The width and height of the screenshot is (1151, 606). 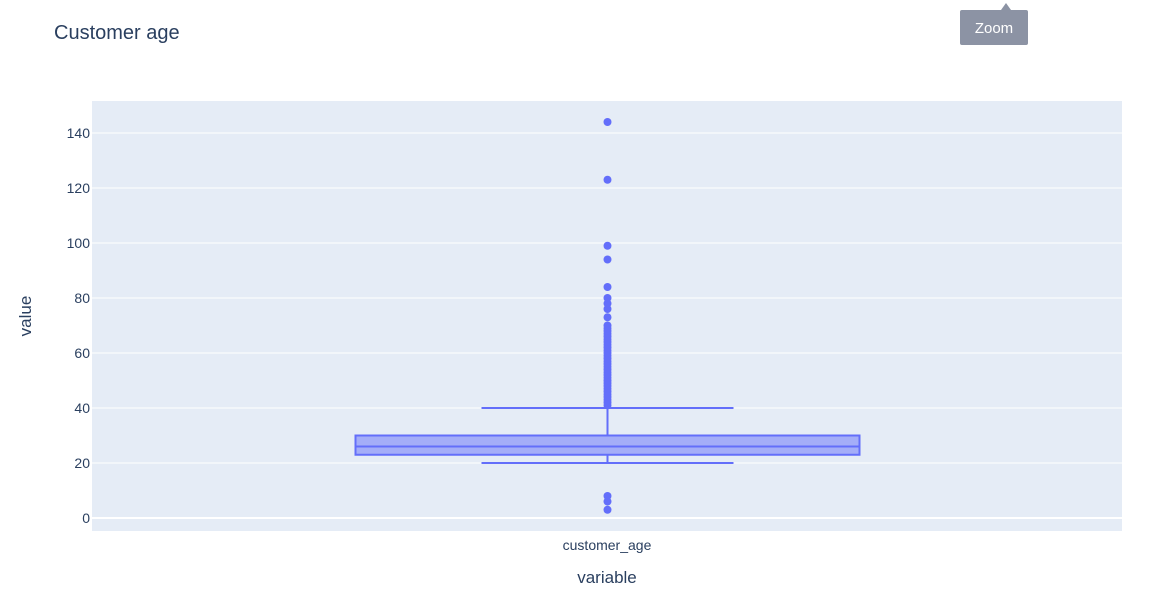 What do you see at coordinates (79, 243) in the screenshot?
I see `y-tick-label-100: 100` at bounding box center [79, 243].